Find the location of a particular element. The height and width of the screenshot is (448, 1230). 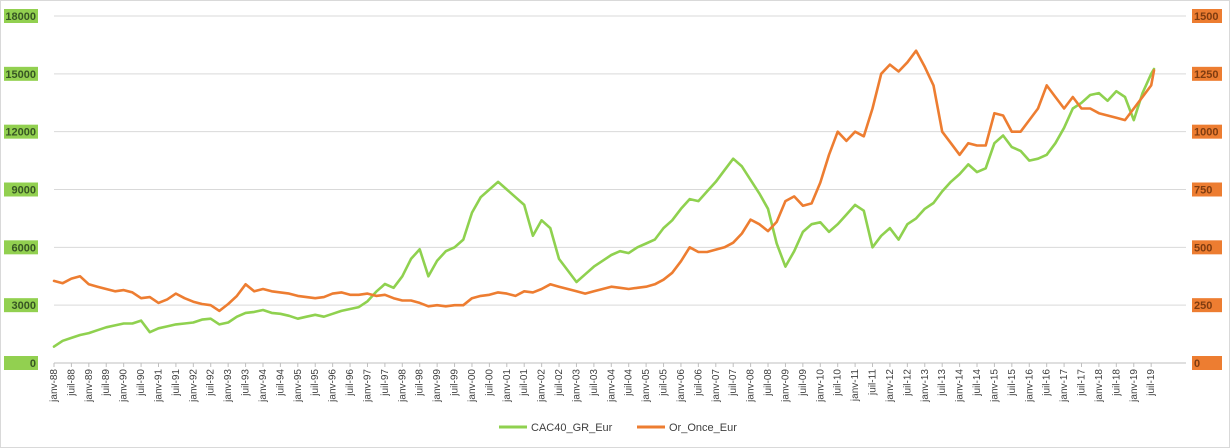

y-left-tick-label: 12000 is located at coordinates (20, 133).